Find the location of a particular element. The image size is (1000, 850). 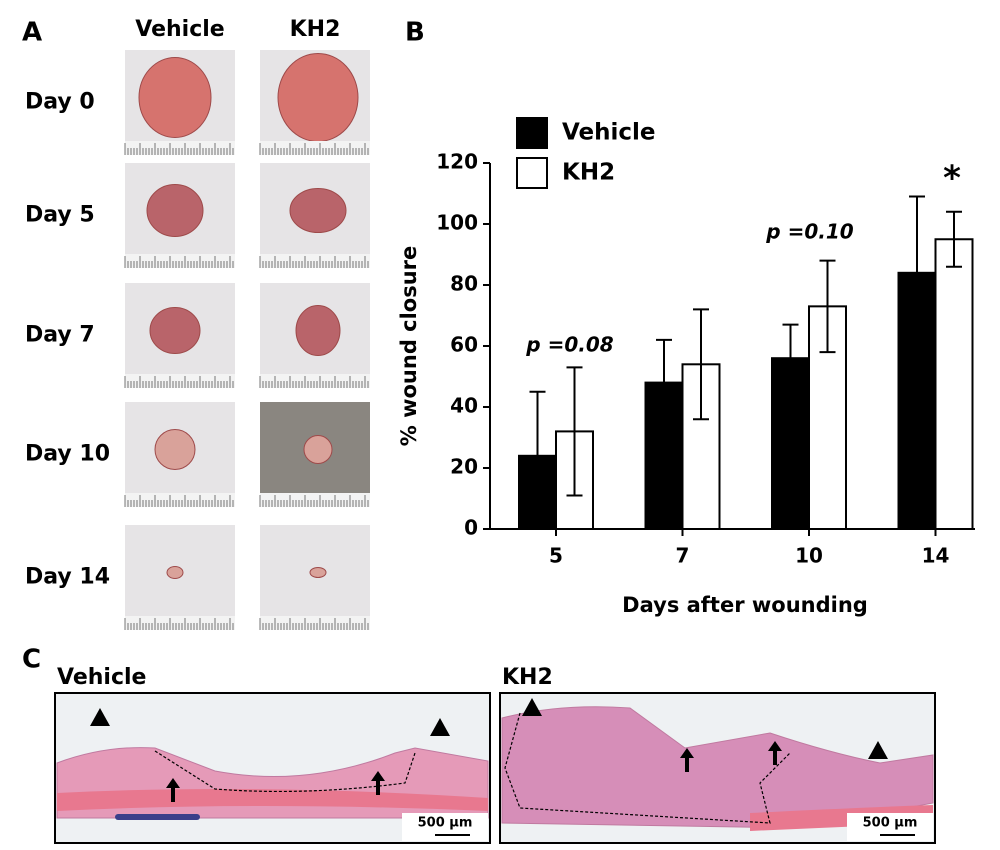

annotation: p =0.08 is located at coordinates (569, 345).